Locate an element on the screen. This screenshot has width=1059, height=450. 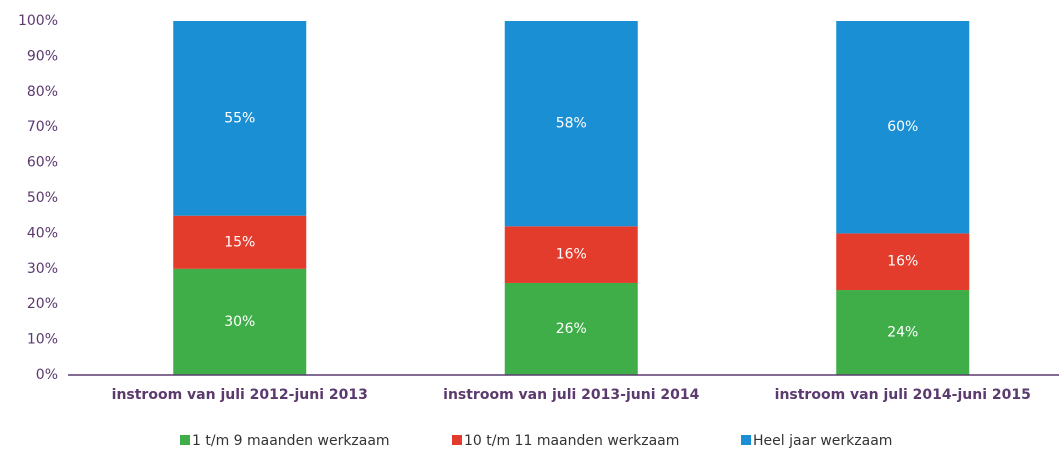
data-label: 58% is located at coordinates (571, 124).